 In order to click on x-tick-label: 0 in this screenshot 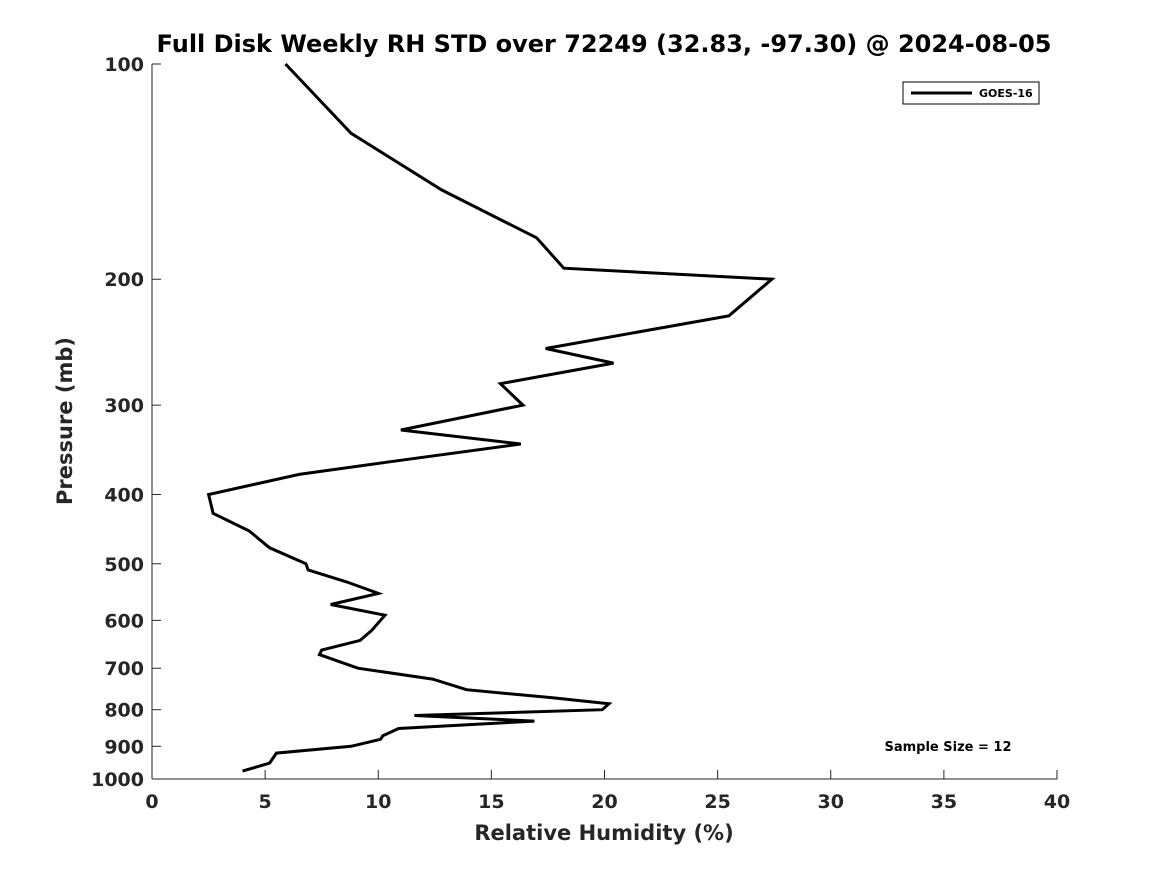, I will do `click(151, 802)`.